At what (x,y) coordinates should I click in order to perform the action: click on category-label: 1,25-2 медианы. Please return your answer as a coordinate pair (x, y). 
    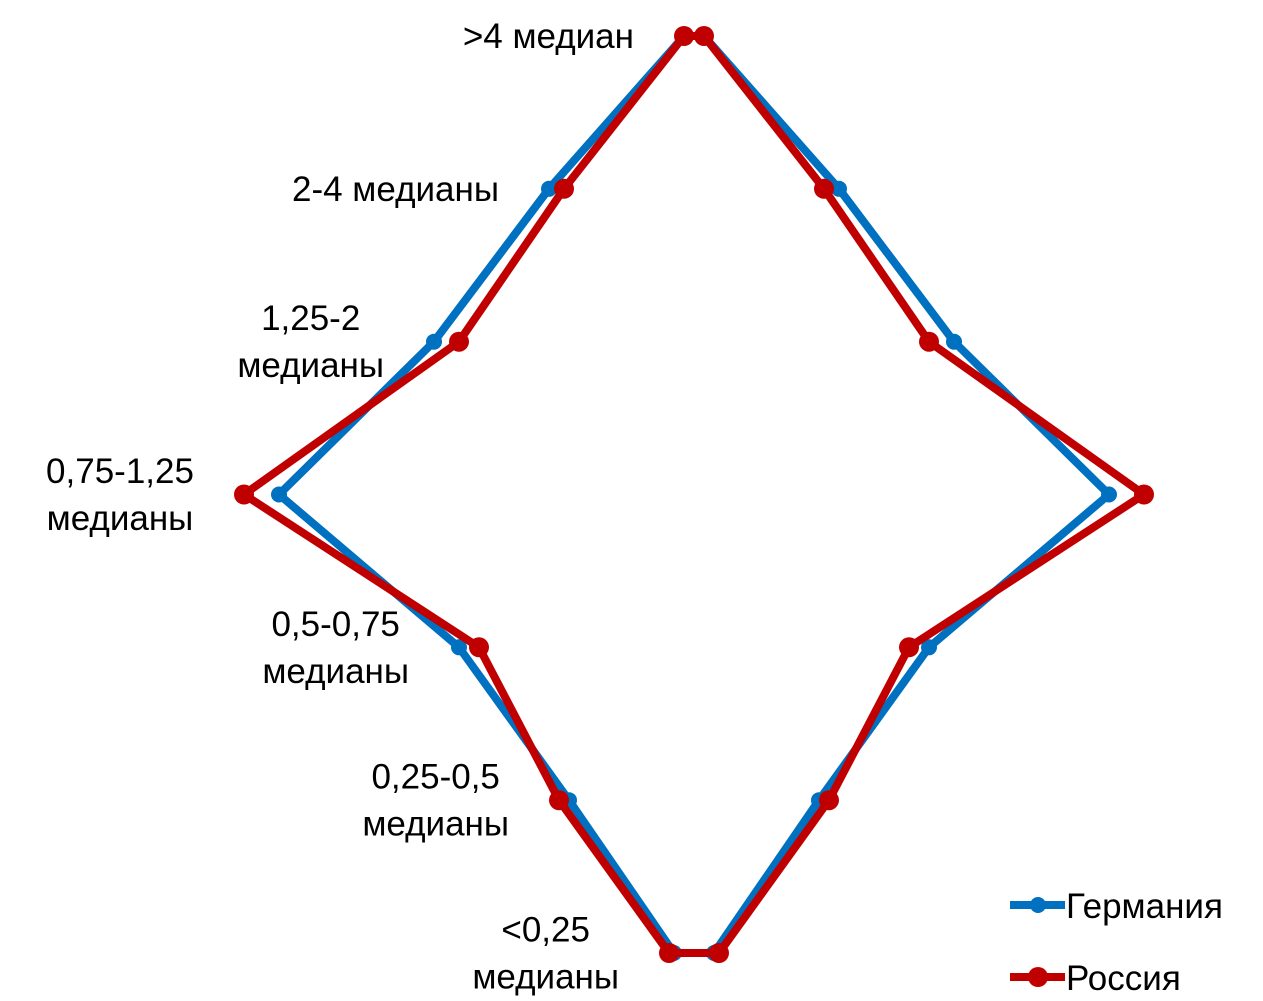
    Looking at the image, I should click on (310, 342).